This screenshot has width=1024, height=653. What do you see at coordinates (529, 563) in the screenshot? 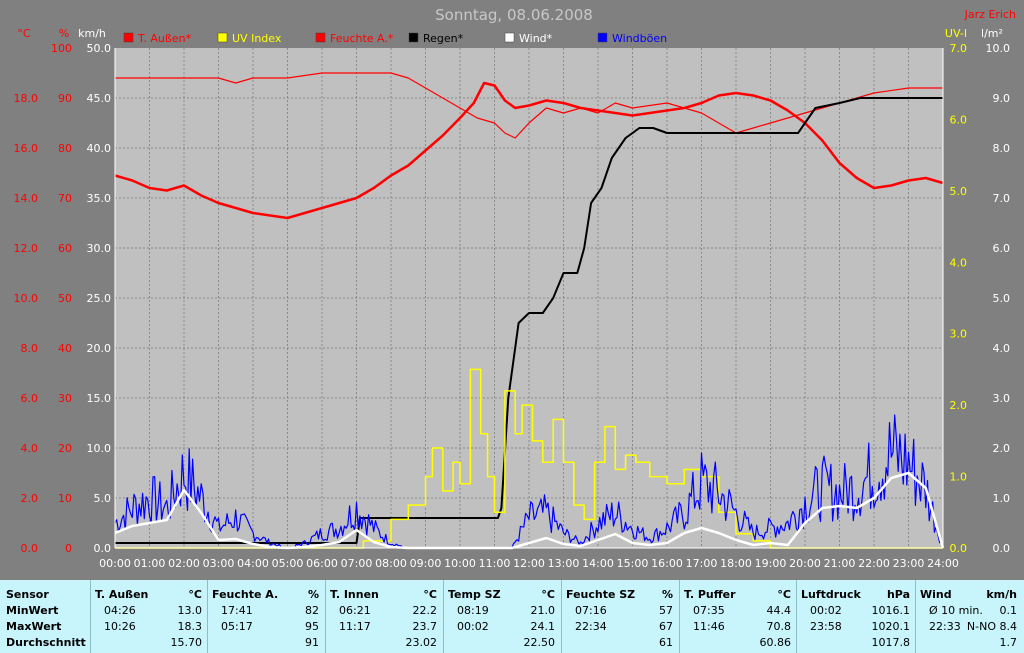
I see `x-tick: 12:00` at bounding box center [529, 563].